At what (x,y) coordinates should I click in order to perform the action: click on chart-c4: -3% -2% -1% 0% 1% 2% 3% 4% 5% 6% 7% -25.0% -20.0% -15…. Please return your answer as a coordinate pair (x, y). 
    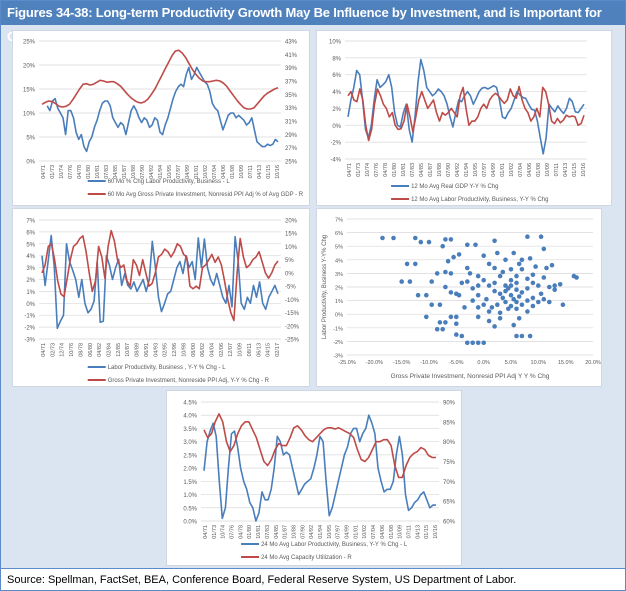
    Looking at the image, I should click on (461, 299).